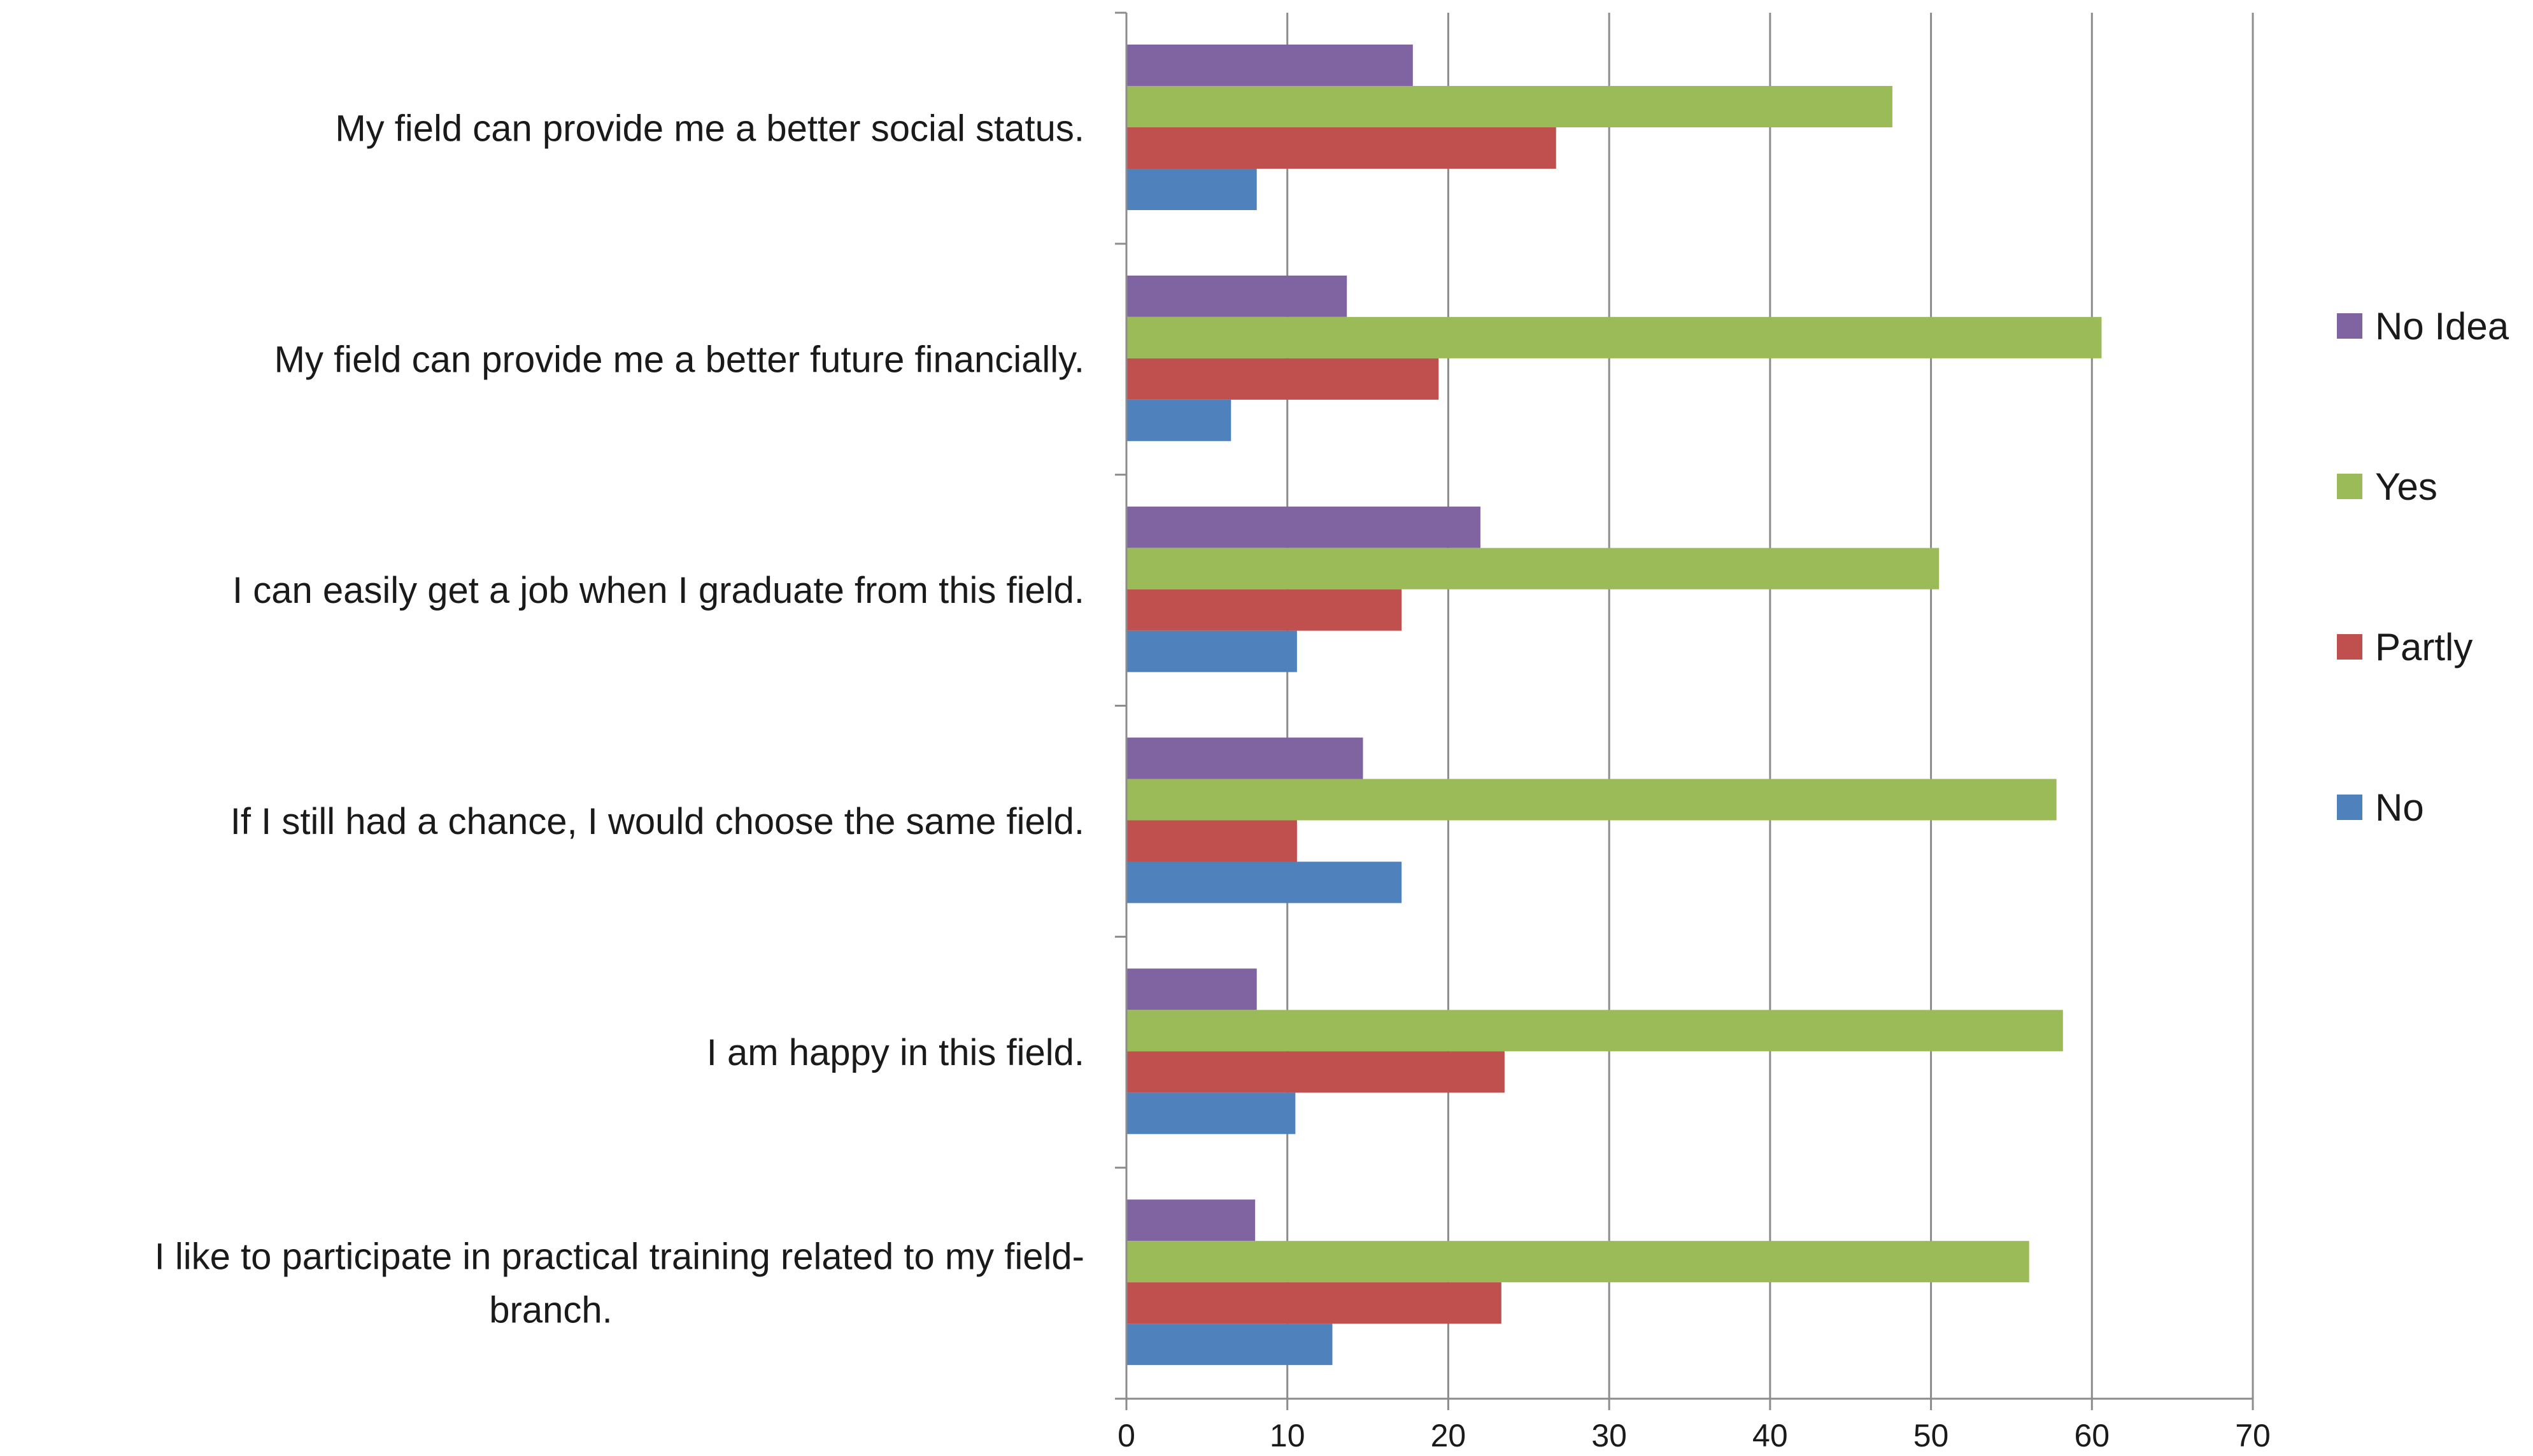  I want to click on legend-label: No Idea, so click(2442, 326).